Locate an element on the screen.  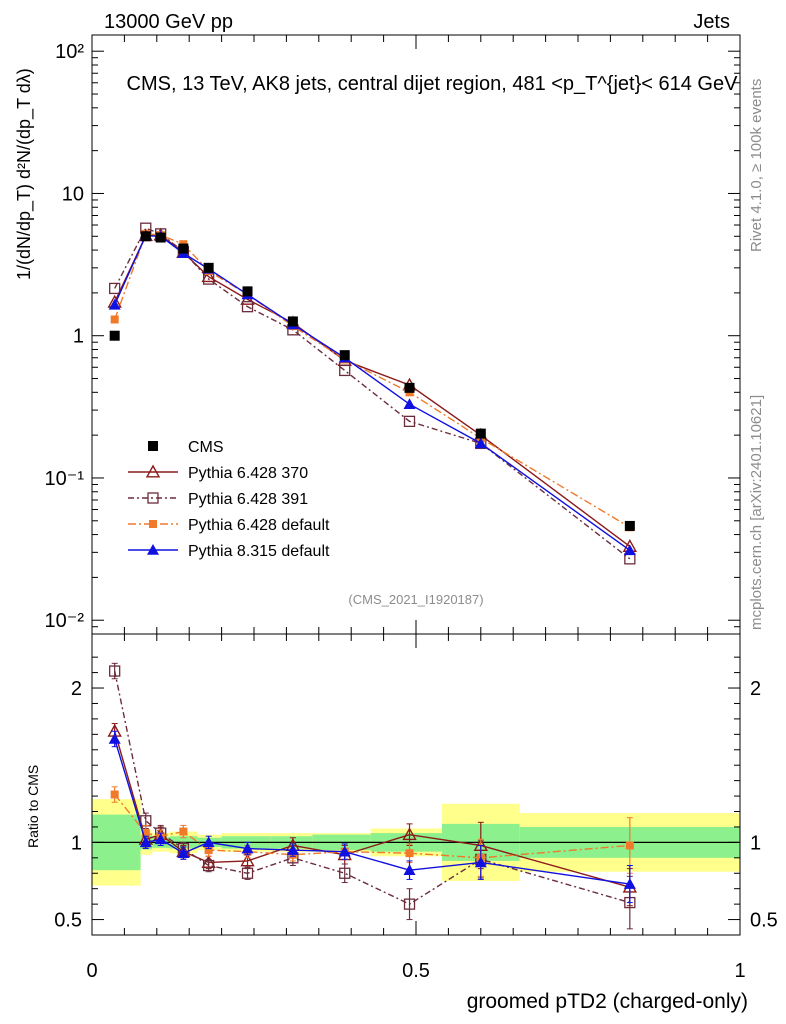
category-label: Jets is located at coordinates (711, 22).